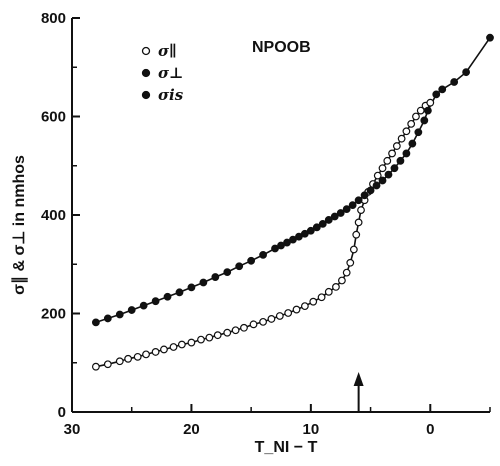 This screenshot has width=500, height=466. What do you see at coordinates (62, 412) in the screenshot?
I see `y-tick-label: 0` at bounding box center [62, 412].